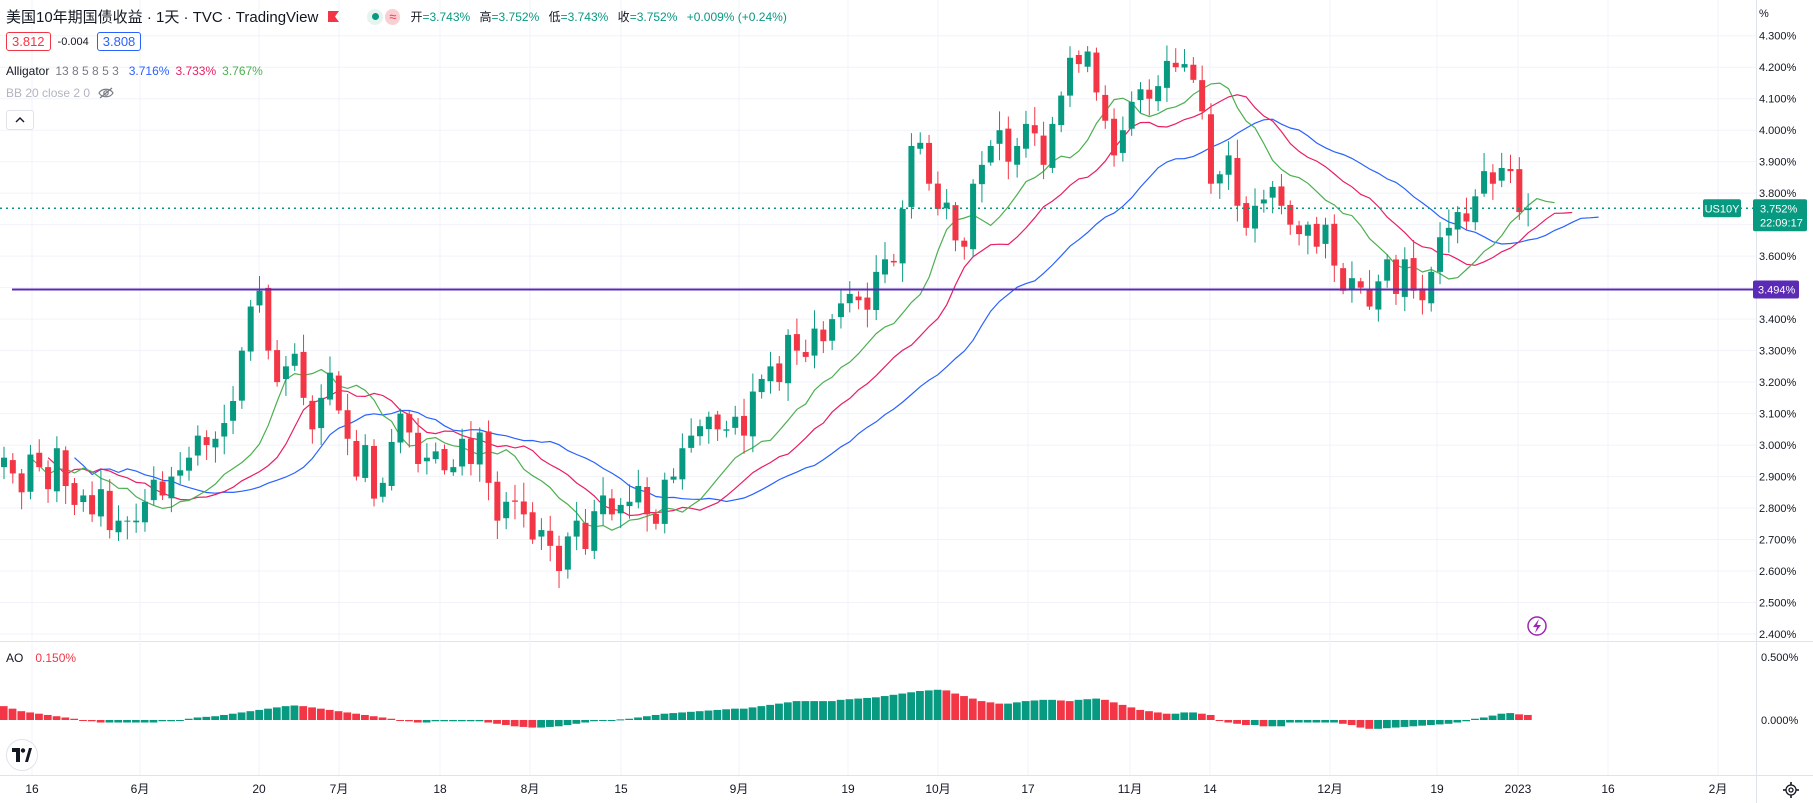  Describe the element at coordinates (1780, 658) in the screenshot. I see `ao-tick-label: 0.500%` at that location.